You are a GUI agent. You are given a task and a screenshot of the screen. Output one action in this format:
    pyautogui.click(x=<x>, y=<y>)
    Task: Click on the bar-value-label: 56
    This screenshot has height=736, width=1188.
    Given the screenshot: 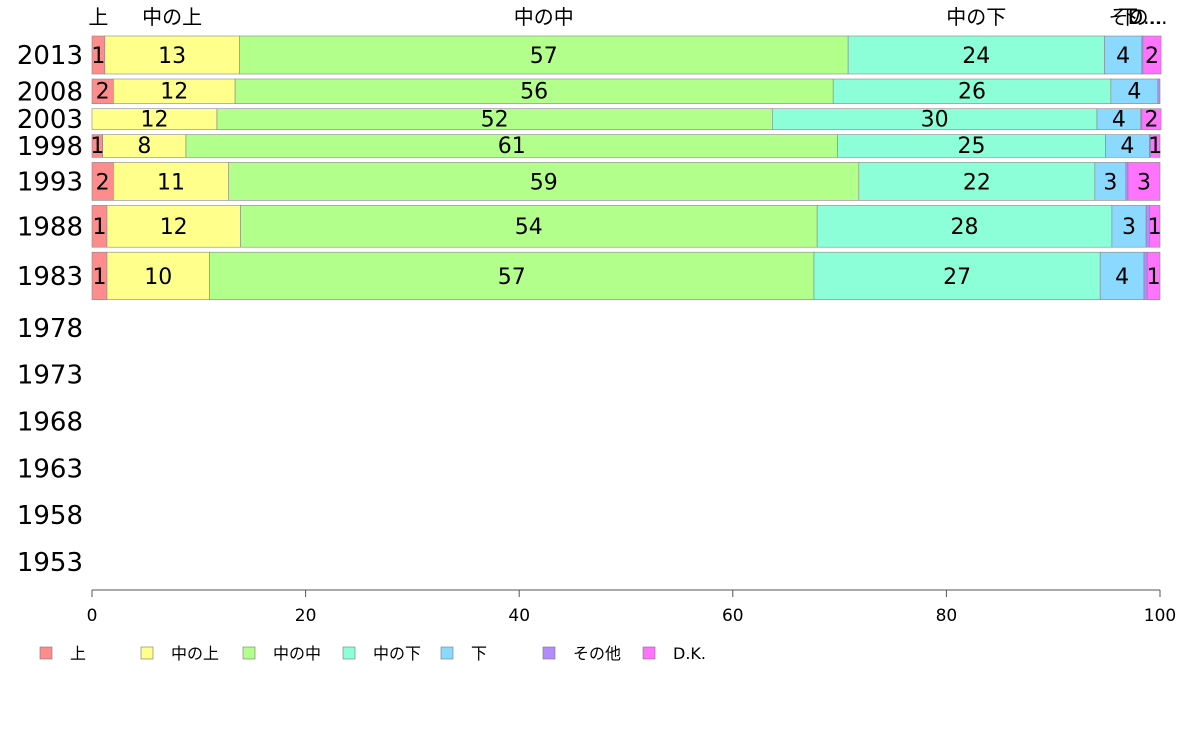 What is the action you would take?
    pyautogui.click(x=534, y=92)
    